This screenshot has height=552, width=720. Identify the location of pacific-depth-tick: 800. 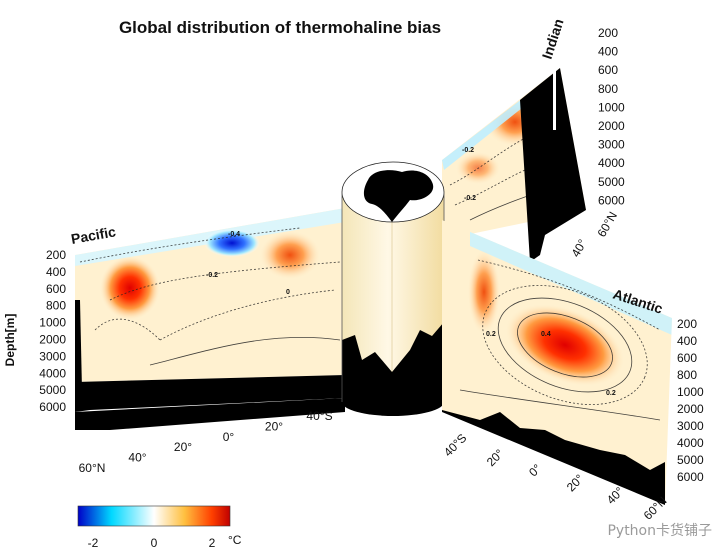
(56, 306).